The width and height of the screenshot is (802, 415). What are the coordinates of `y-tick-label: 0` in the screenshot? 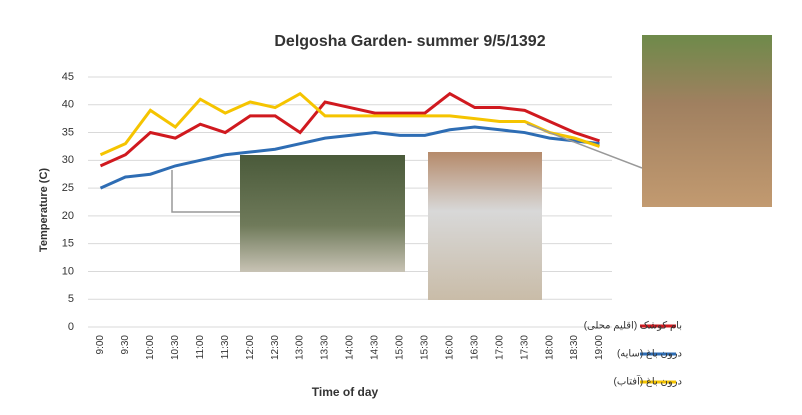 It's located at (71, 327).